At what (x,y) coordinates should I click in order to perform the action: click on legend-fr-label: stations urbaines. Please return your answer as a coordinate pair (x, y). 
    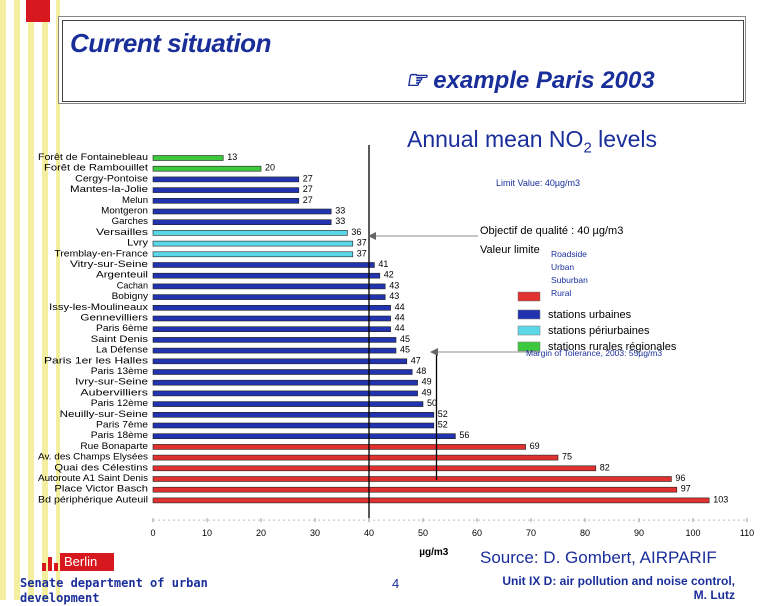
    Looking at the image, I should click on (590, 315).